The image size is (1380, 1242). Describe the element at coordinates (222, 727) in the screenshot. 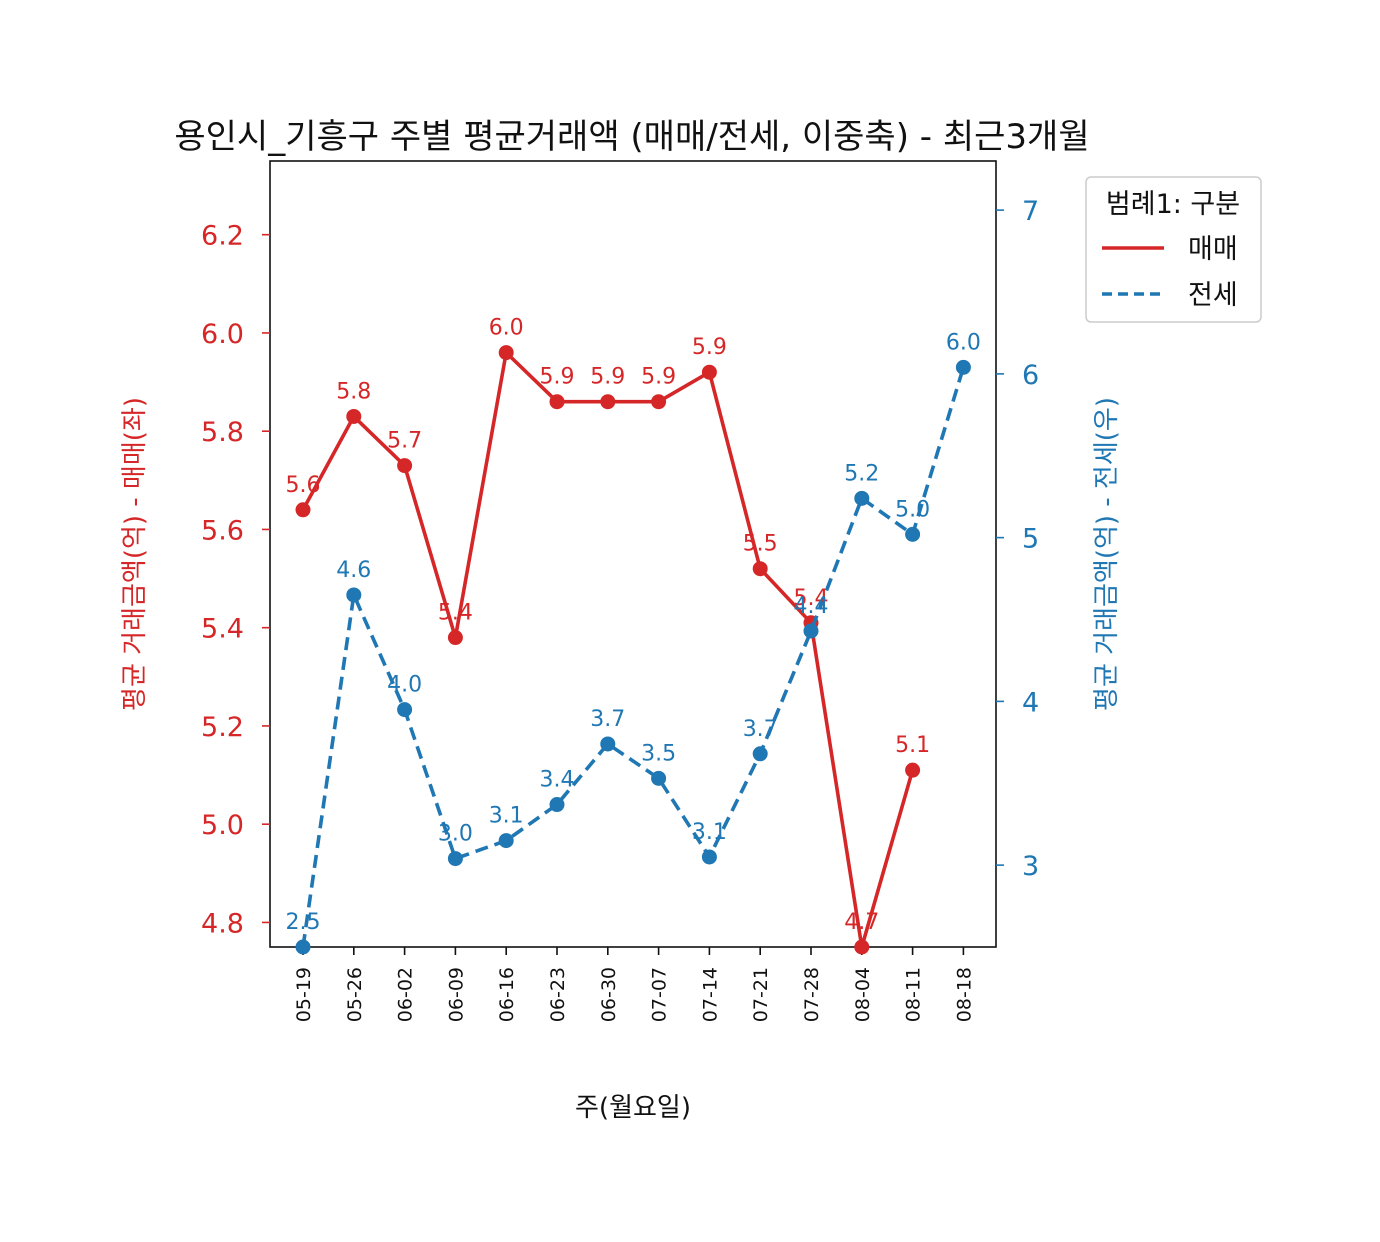

I see `y-left-tick-label: 5.2` at that location.